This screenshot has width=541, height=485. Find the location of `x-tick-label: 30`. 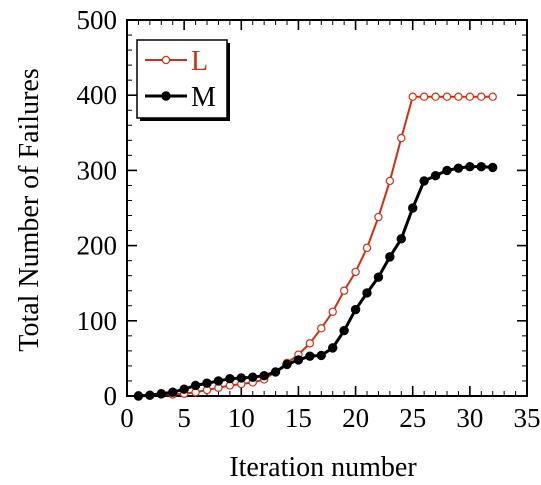

x-tick-label: 30 is located at coordinates (469, 418).